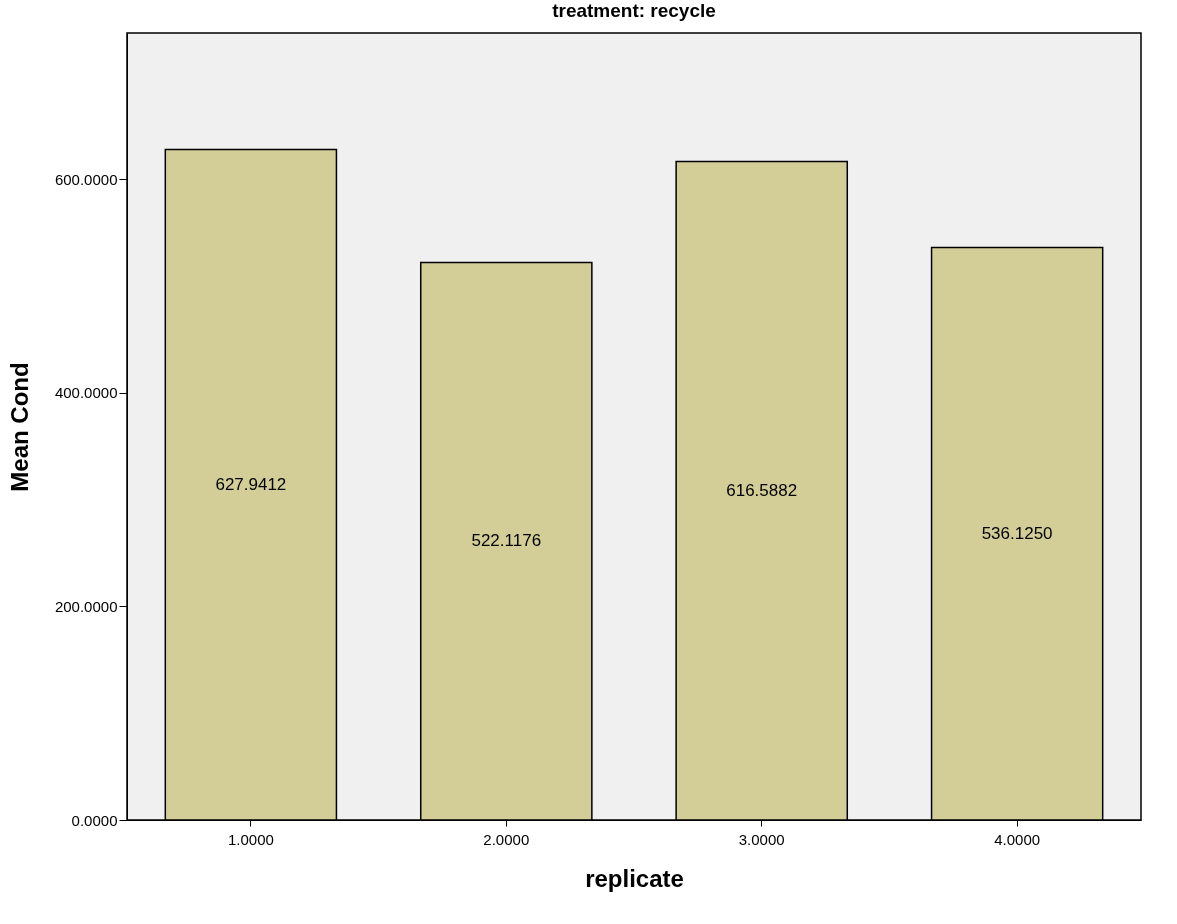 Image resolution: width=1177 pixels, height=924 pixels. Describe the element at coordinates (19, 427) in the screenshot. I see `y-axis-title: Mean Cond` at that location.